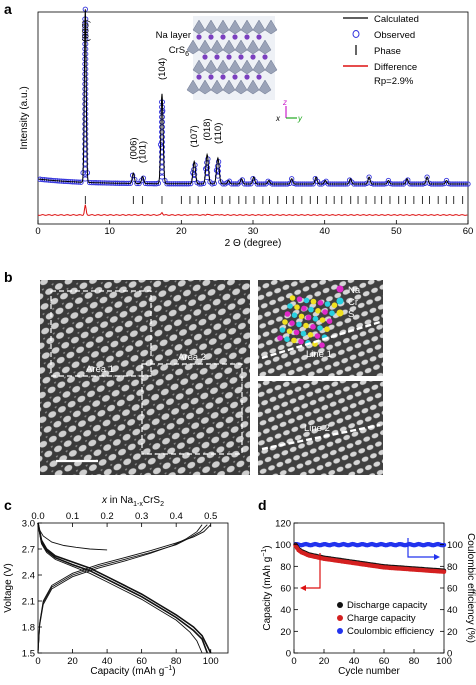 This screenshot has height=685, width=476. Describe the element at coordinates (444, 571) in the screenshot. I see `charge-point` at that location.